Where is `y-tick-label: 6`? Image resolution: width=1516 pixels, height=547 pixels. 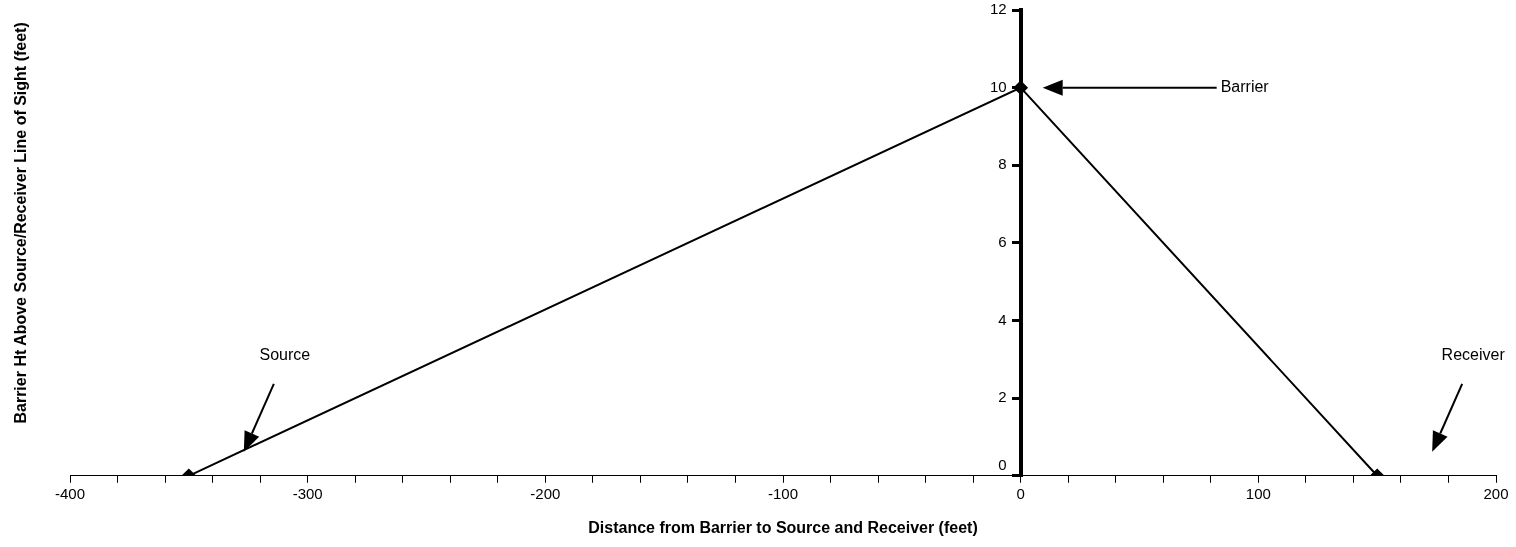 y-tick-label: 6 is located at coordinates (1002, 242).